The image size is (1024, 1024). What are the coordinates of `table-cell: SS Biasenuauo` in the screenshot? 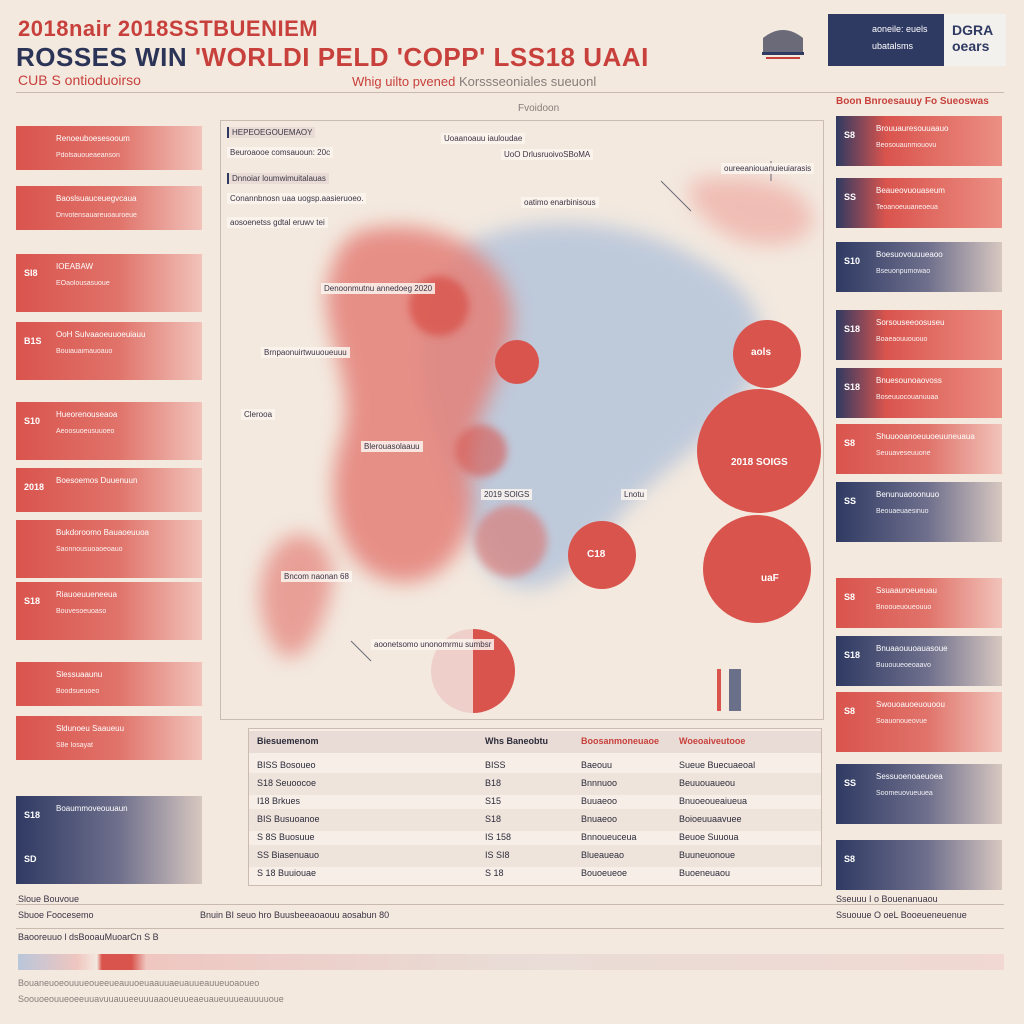 It's located at (288, 855).